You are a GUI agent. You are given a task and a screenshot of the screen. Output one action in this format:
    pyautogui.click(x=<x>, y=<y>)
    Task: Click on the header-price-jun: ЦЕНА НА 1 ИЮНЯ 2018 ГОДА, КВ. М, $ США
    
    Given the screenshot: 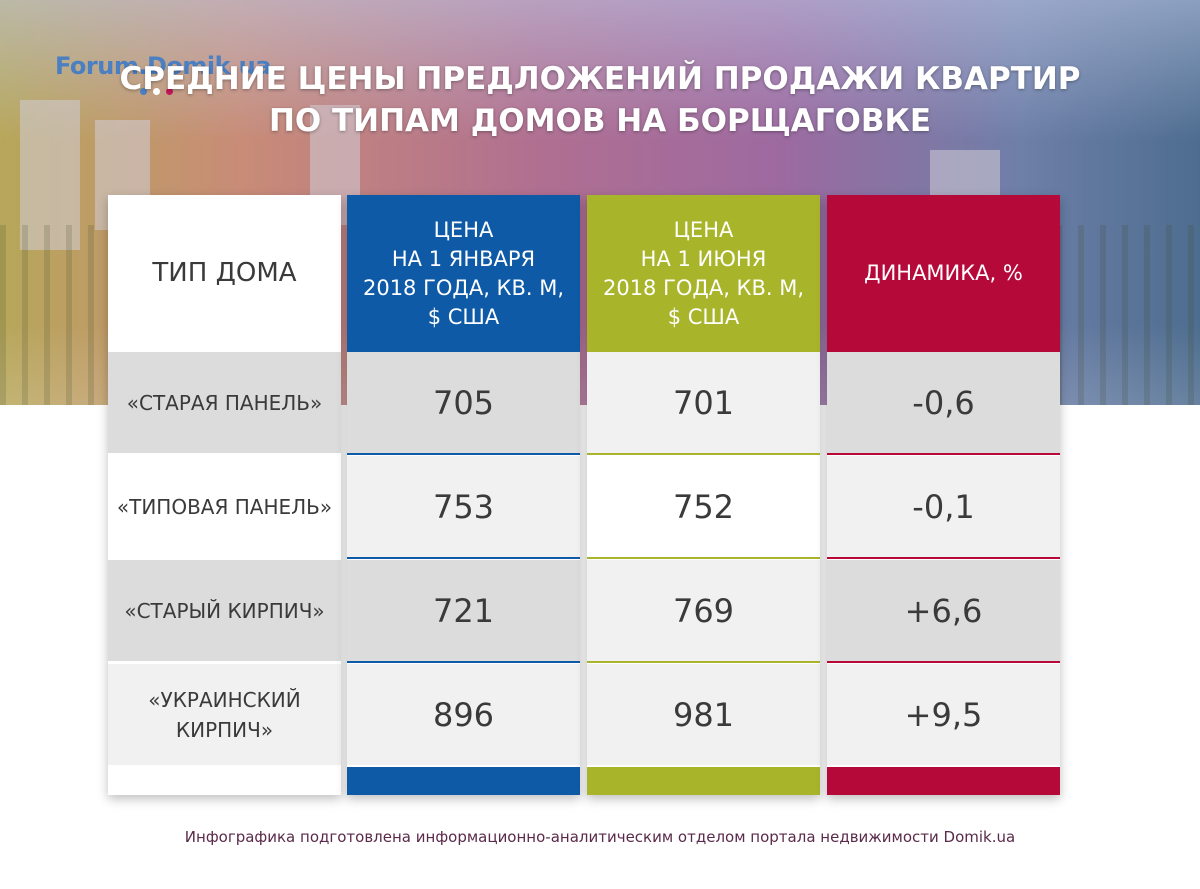 What is the action you would take?
    pyautogui.click(x=703, y=273)
    